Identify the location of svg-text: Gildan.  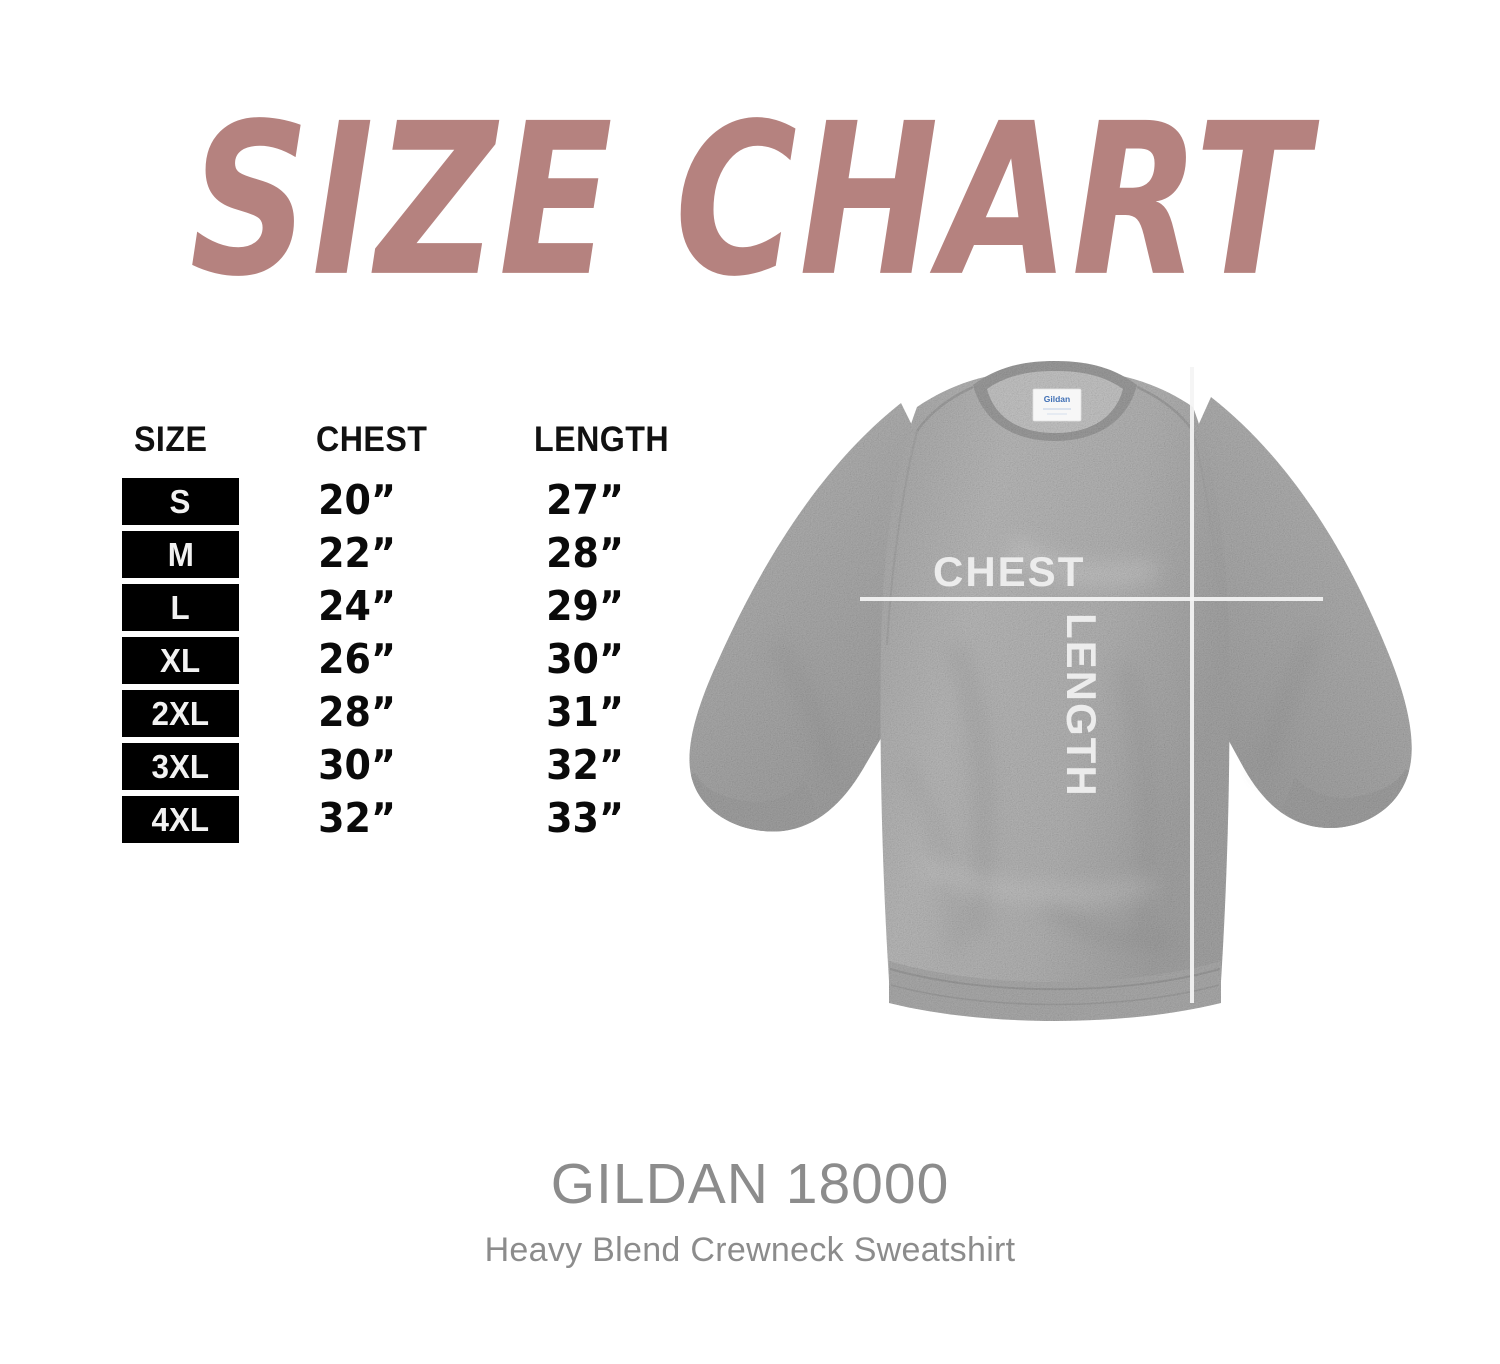
(1057, 399).